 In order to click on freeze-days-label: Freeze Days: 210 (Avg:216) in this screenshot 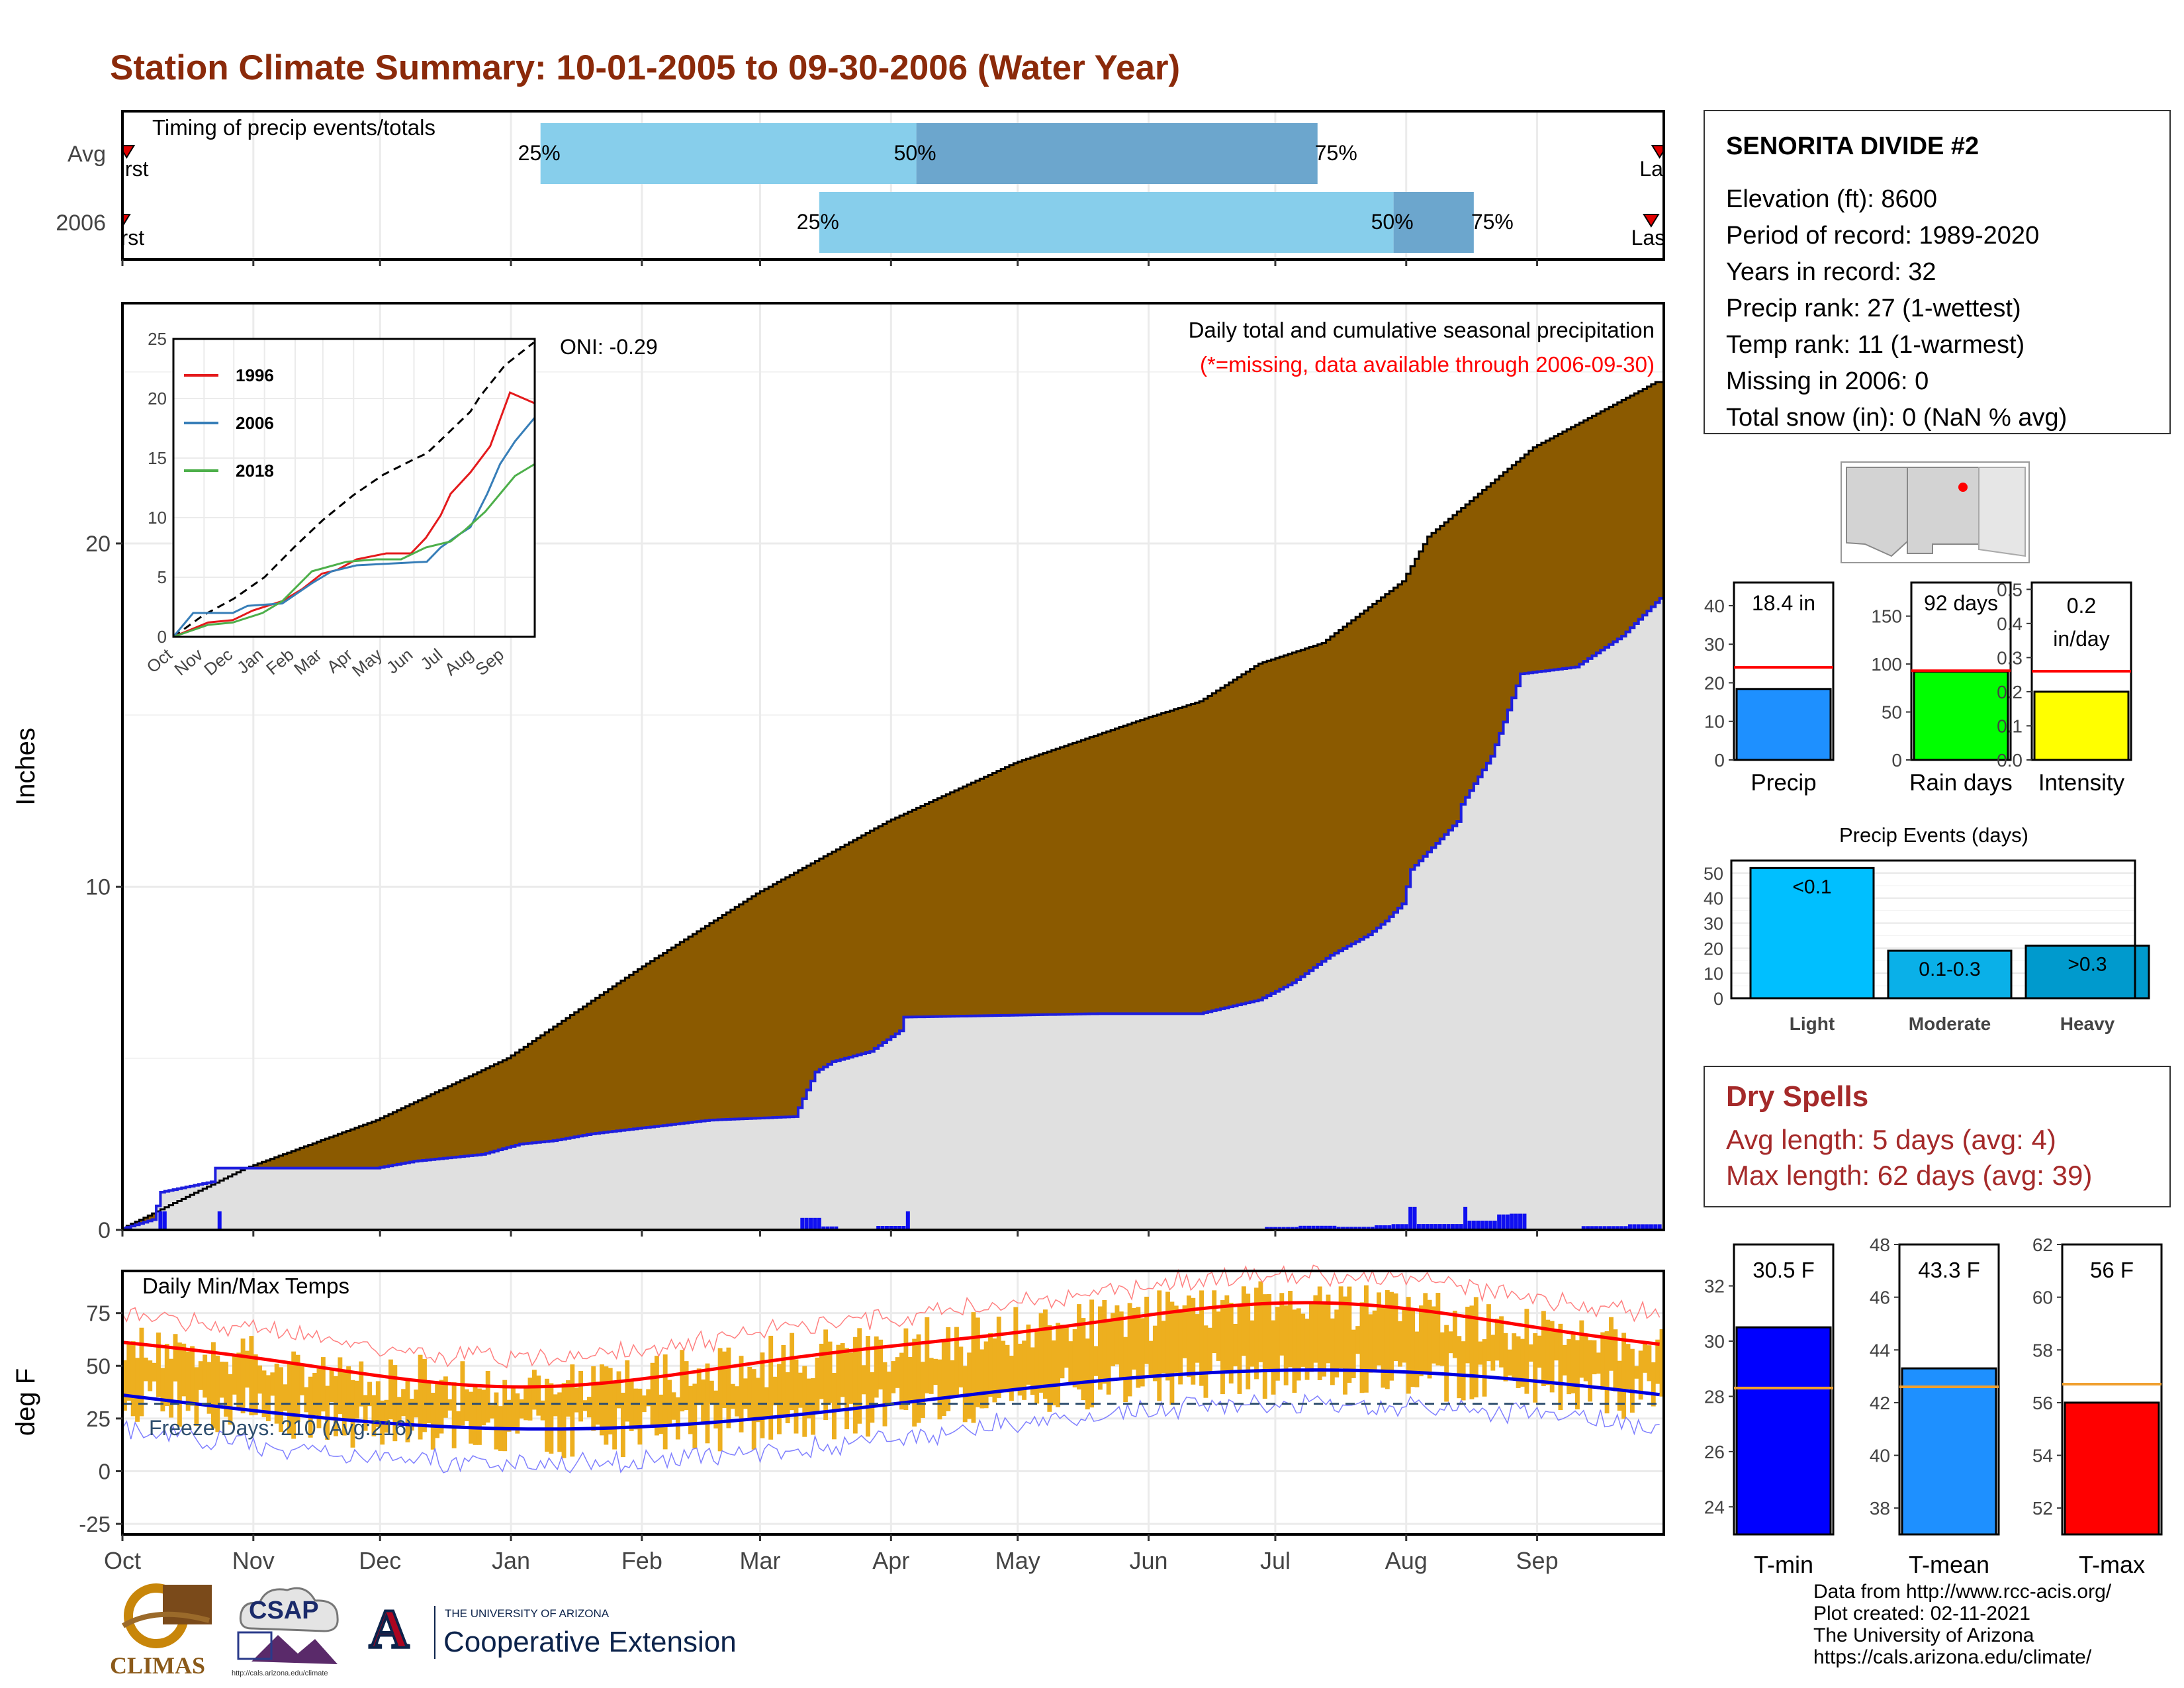, I will do `click(281, 1428)`.